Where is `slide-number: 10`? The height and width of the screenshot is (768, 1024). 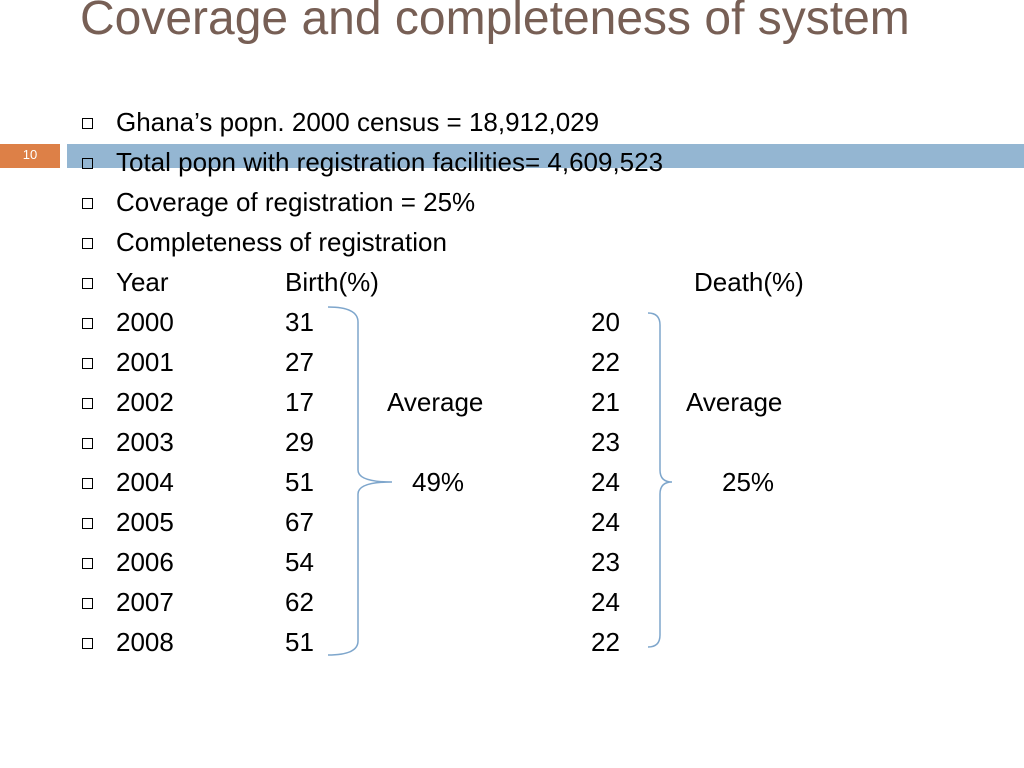 slide-number: 10 is located at coordinates (30, 156).